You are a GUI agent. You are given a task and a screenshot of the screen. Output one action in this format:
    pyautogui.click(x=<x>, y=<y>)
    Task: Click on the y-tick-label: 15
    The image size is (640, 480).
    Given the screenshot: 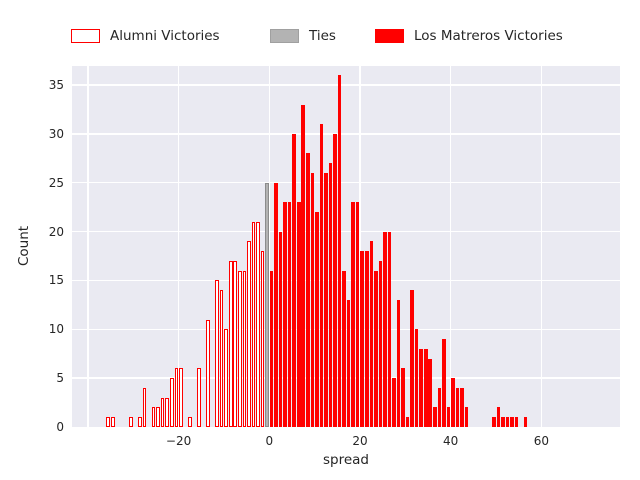 What is the action you would take?
    pyautogui.click(x=56, y=280)
    